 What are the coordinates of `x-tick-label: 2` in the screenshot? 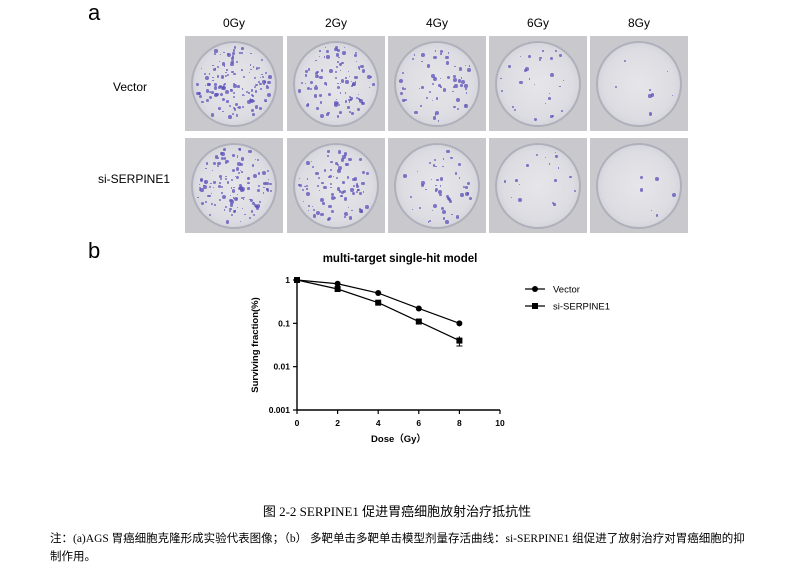 It's located at (337, 423).